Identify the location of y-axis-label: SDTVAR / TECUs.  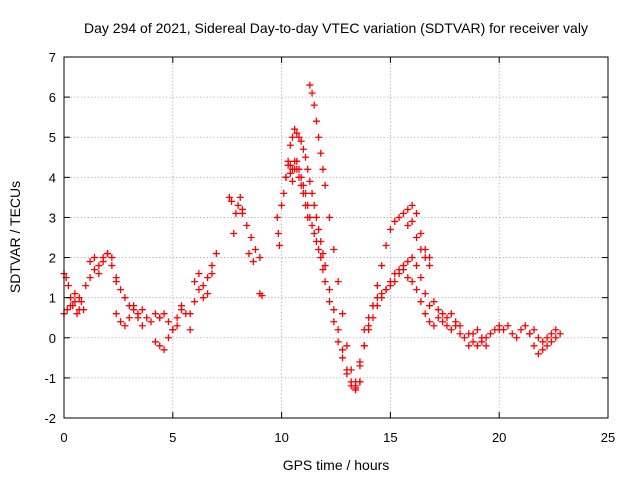
(15, 237).